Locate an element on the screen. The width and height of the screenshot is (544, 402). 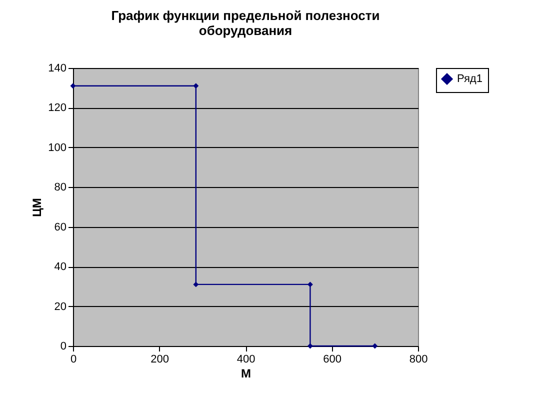
x-tick-label: 200 is located at coordinates (159, 360).